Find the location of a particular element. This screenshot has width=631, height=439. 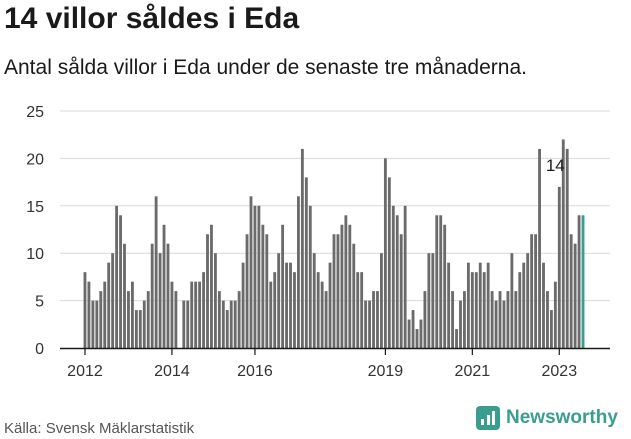

newsworthy-logo: Newsworthy is located at coordinates (547, 418).